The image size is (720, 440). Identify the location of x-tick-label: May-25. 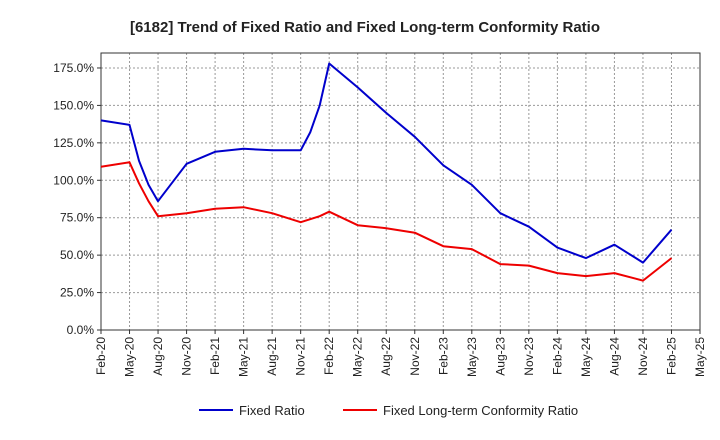
(700, 357).